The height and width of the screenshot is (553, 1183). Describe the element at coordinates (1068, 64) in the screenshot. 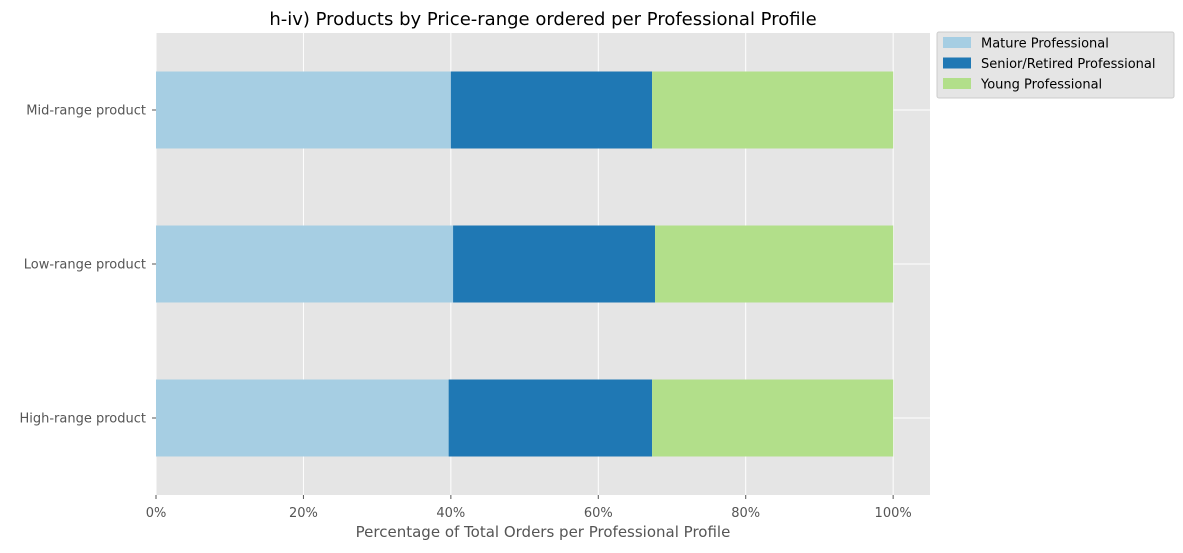

I see `legend-label: Senior/Retired Professional` at that location.